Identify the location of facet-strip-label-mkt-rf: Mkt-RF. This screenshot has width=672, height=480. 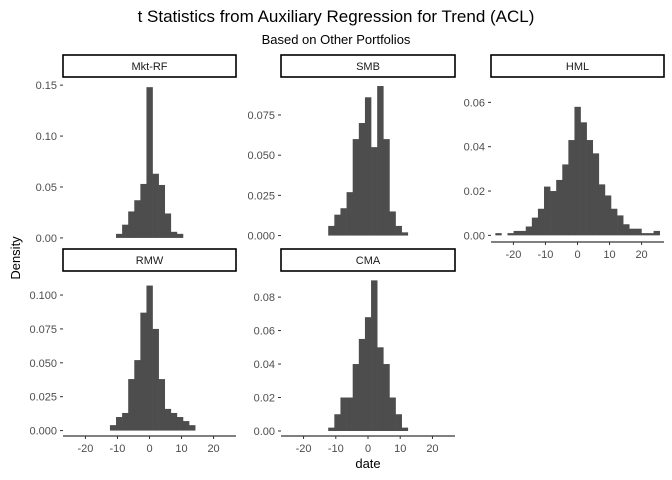
(149, 67).